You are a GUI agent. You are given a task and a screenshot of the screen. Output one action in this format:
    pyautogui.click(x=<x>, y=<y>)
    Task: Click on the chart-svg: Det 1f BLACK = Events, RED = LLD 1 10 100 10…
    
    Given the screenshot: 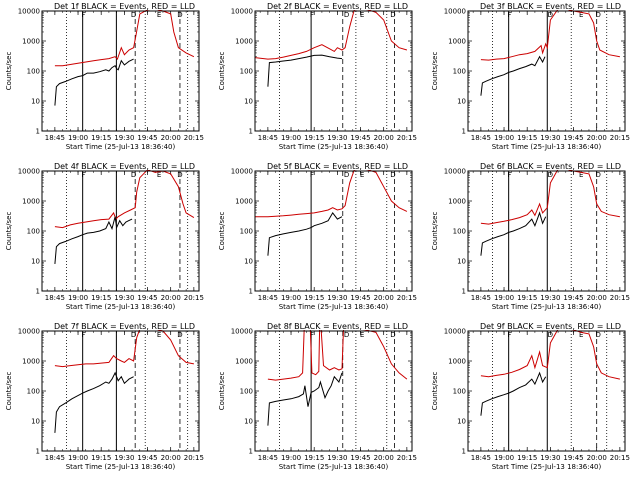 What is the action you would take?
    pyautogui.click(x=104, y=76)
    